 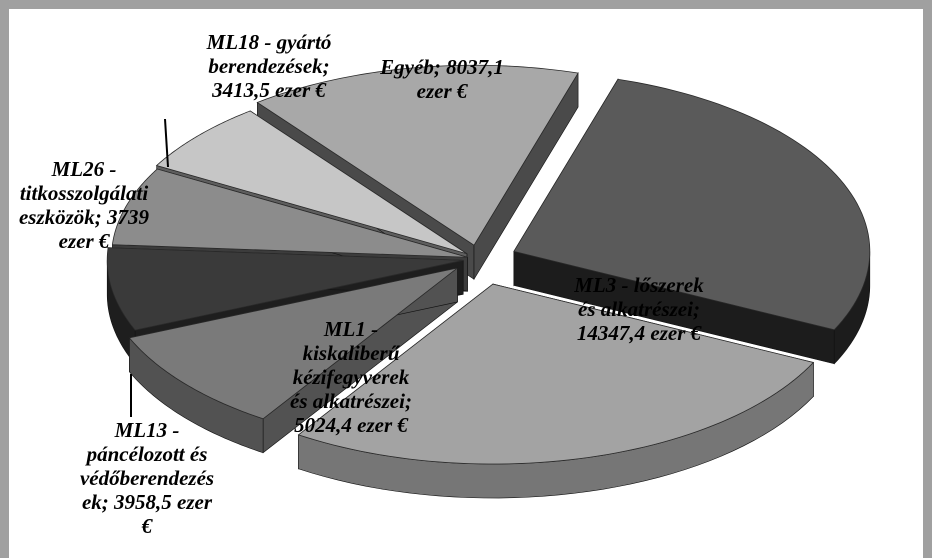 I want to click on data-label-4-line-0: ML26 -, so click(x=84, y=169).